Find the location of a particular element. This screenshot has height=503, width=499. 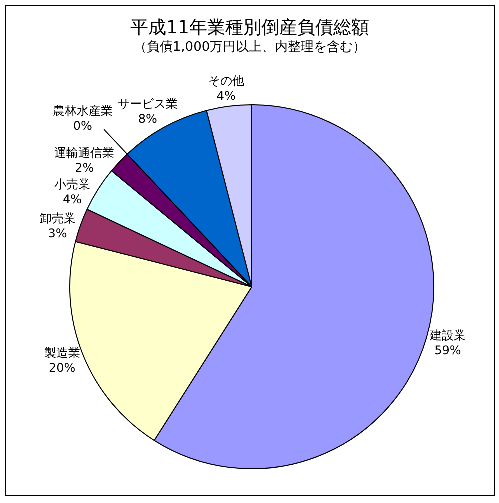

slice-label: 運輸通信業 is located at coordinates (84, 153).